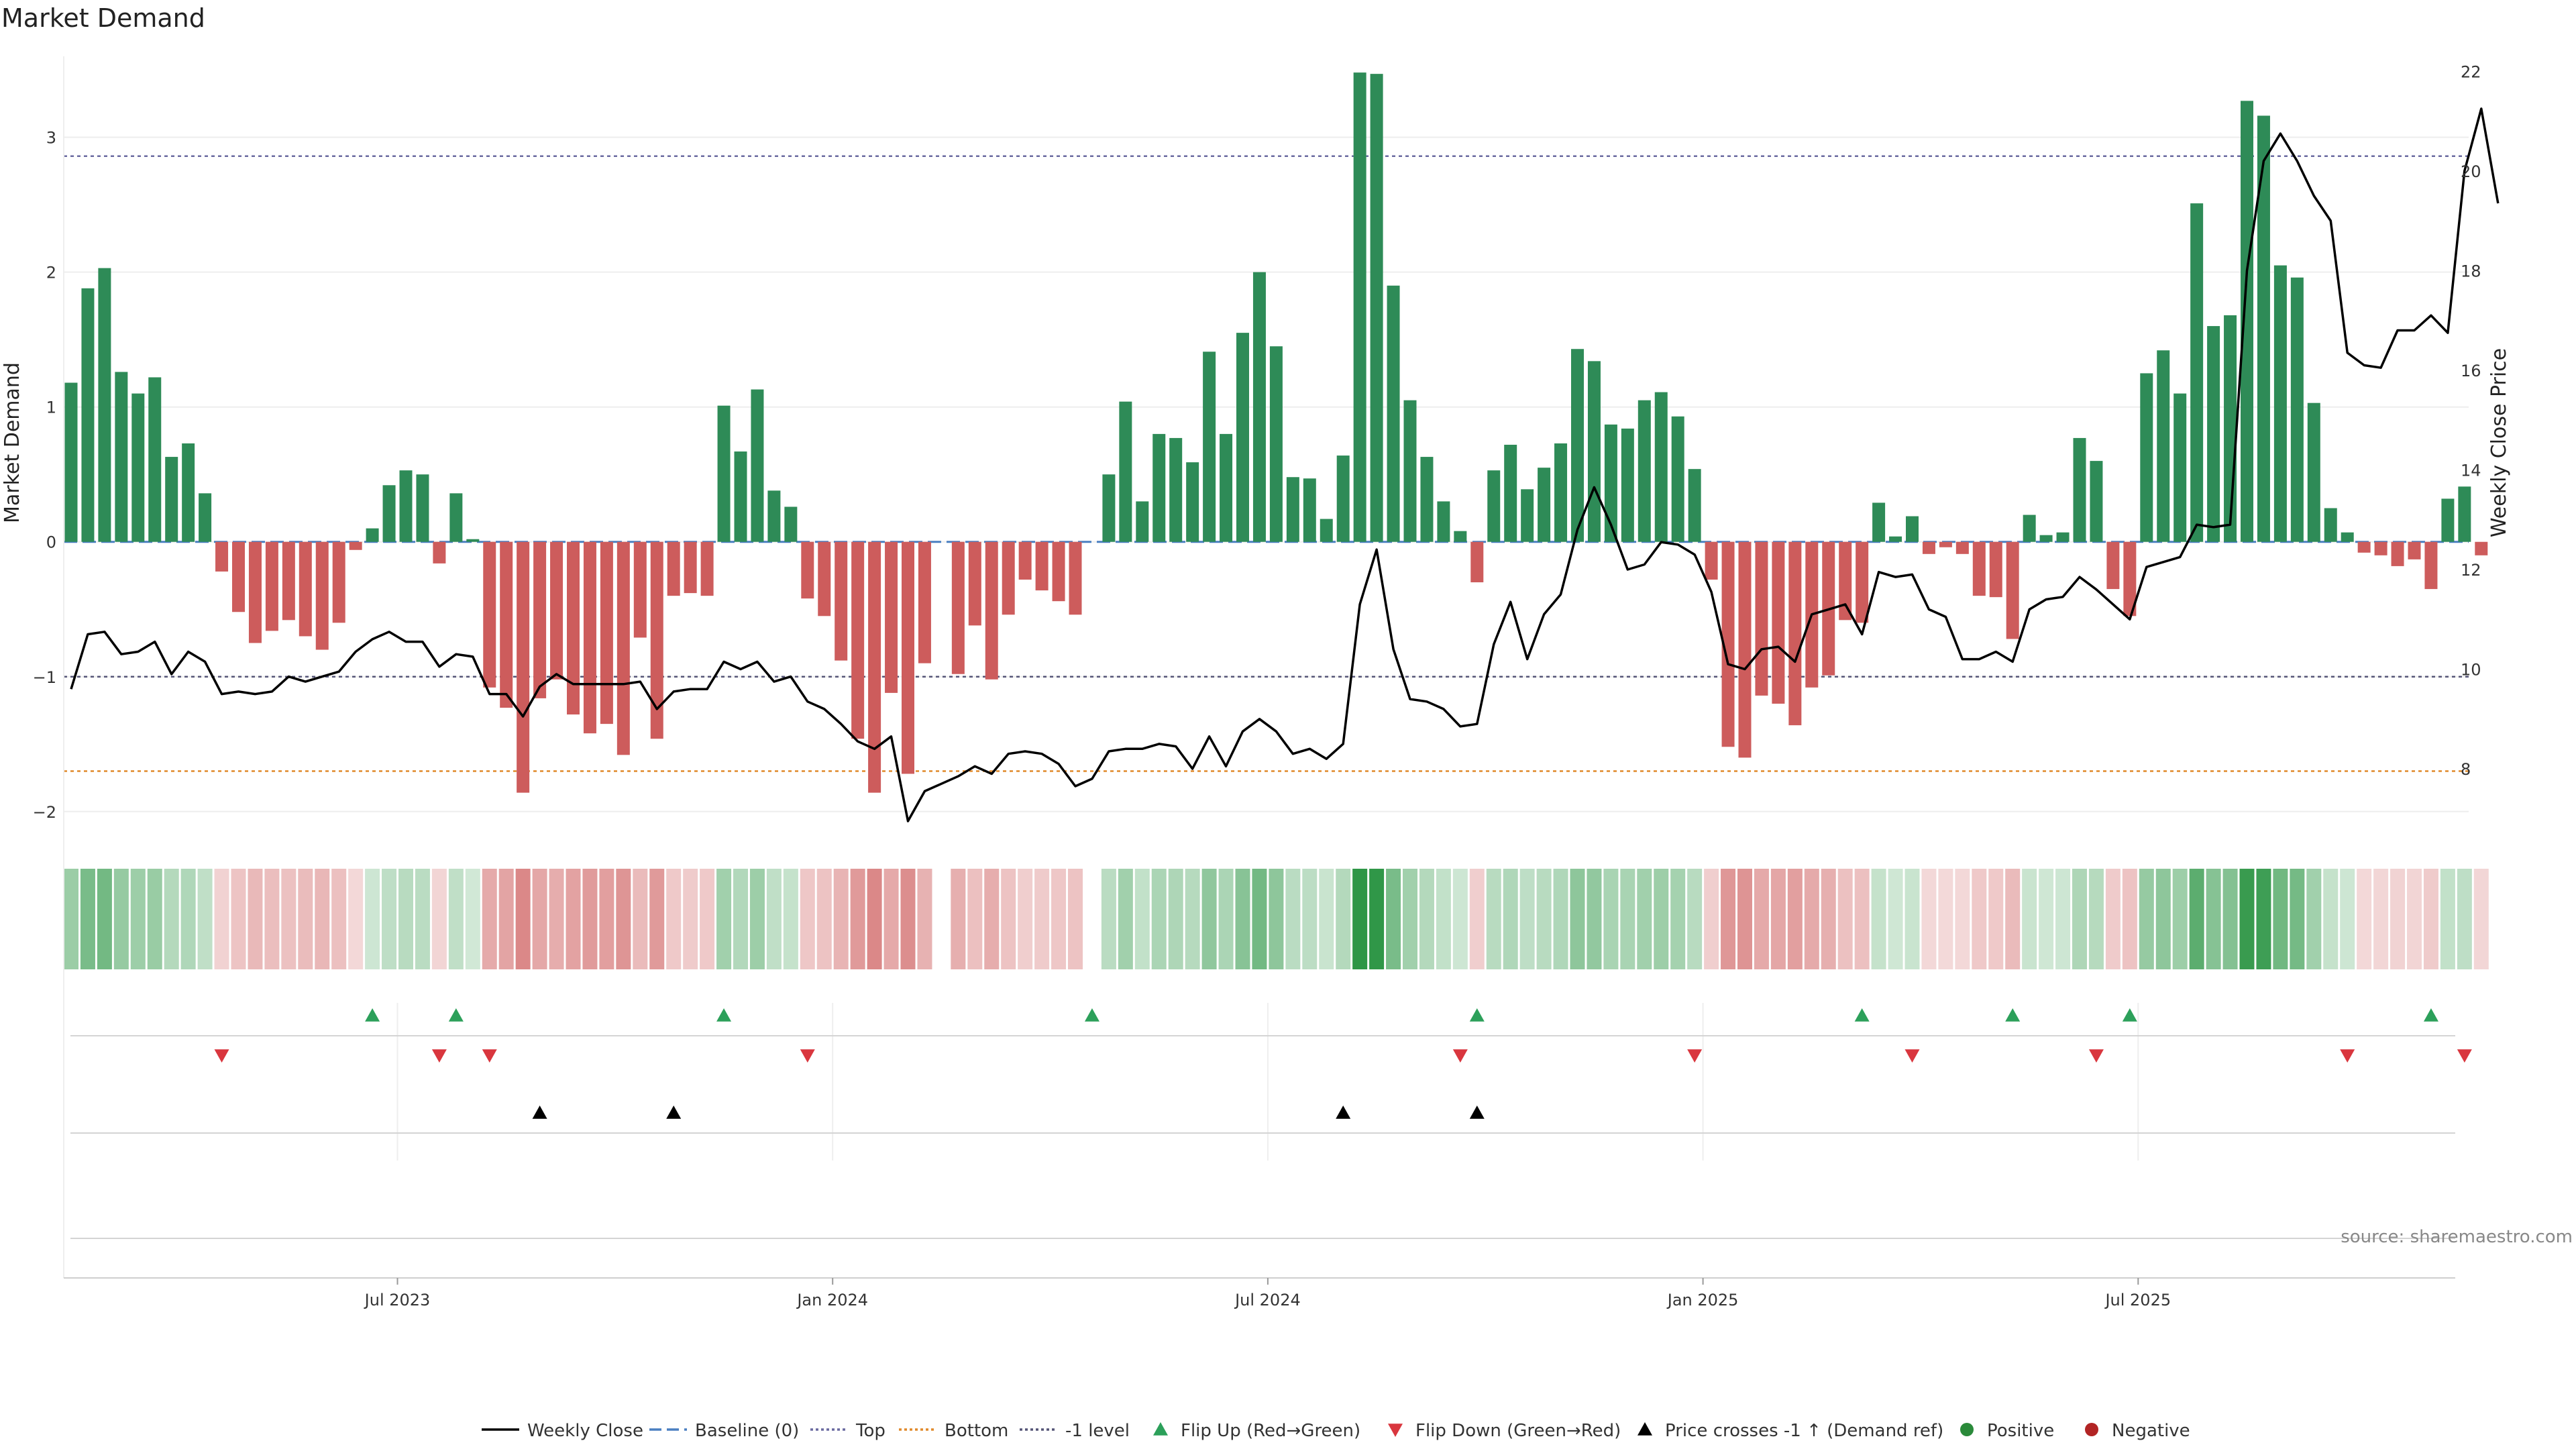  I want to click on legend-item: -1 level, so click(1075, 1431).